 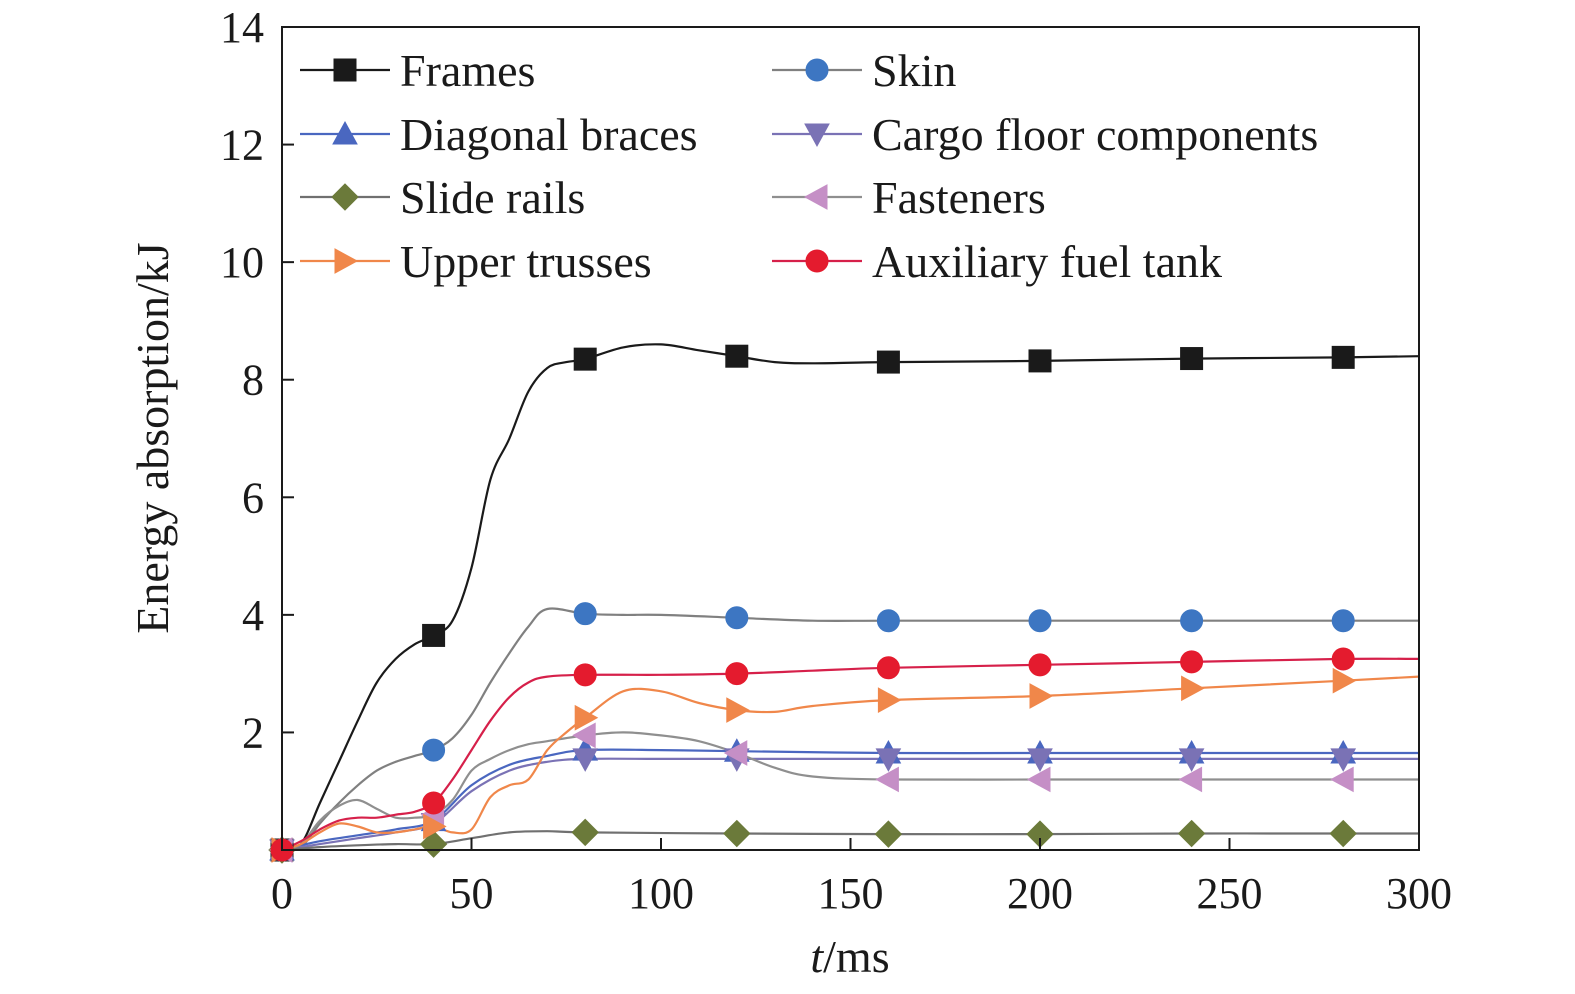 I want to click on x-tick-label: 100, so click(x=661, y=893).